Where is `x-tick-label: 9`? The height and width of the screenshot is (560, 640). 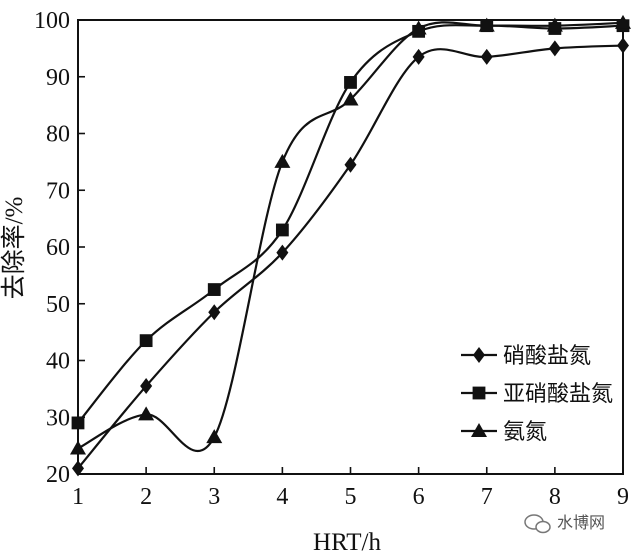 x-tick-label: 9 is located at coordinates (623, 497).